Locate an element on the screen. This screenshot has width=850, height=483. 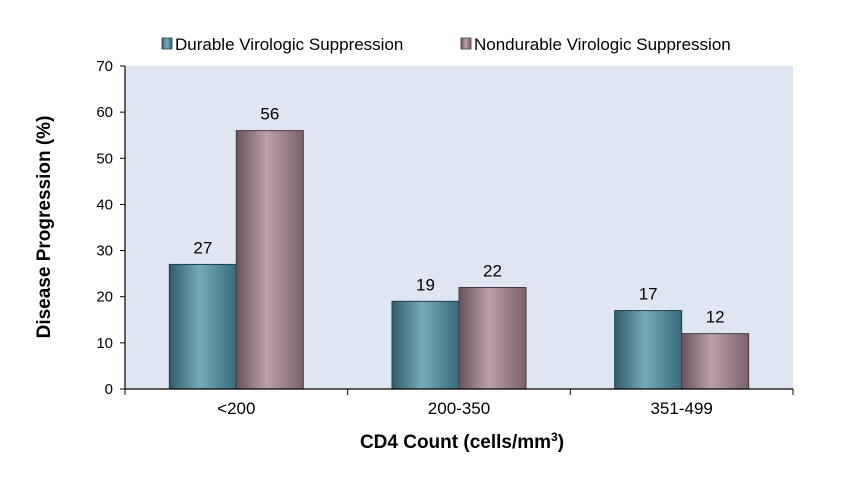
x-tick-label: <200 is located at coordinates (236, 408).